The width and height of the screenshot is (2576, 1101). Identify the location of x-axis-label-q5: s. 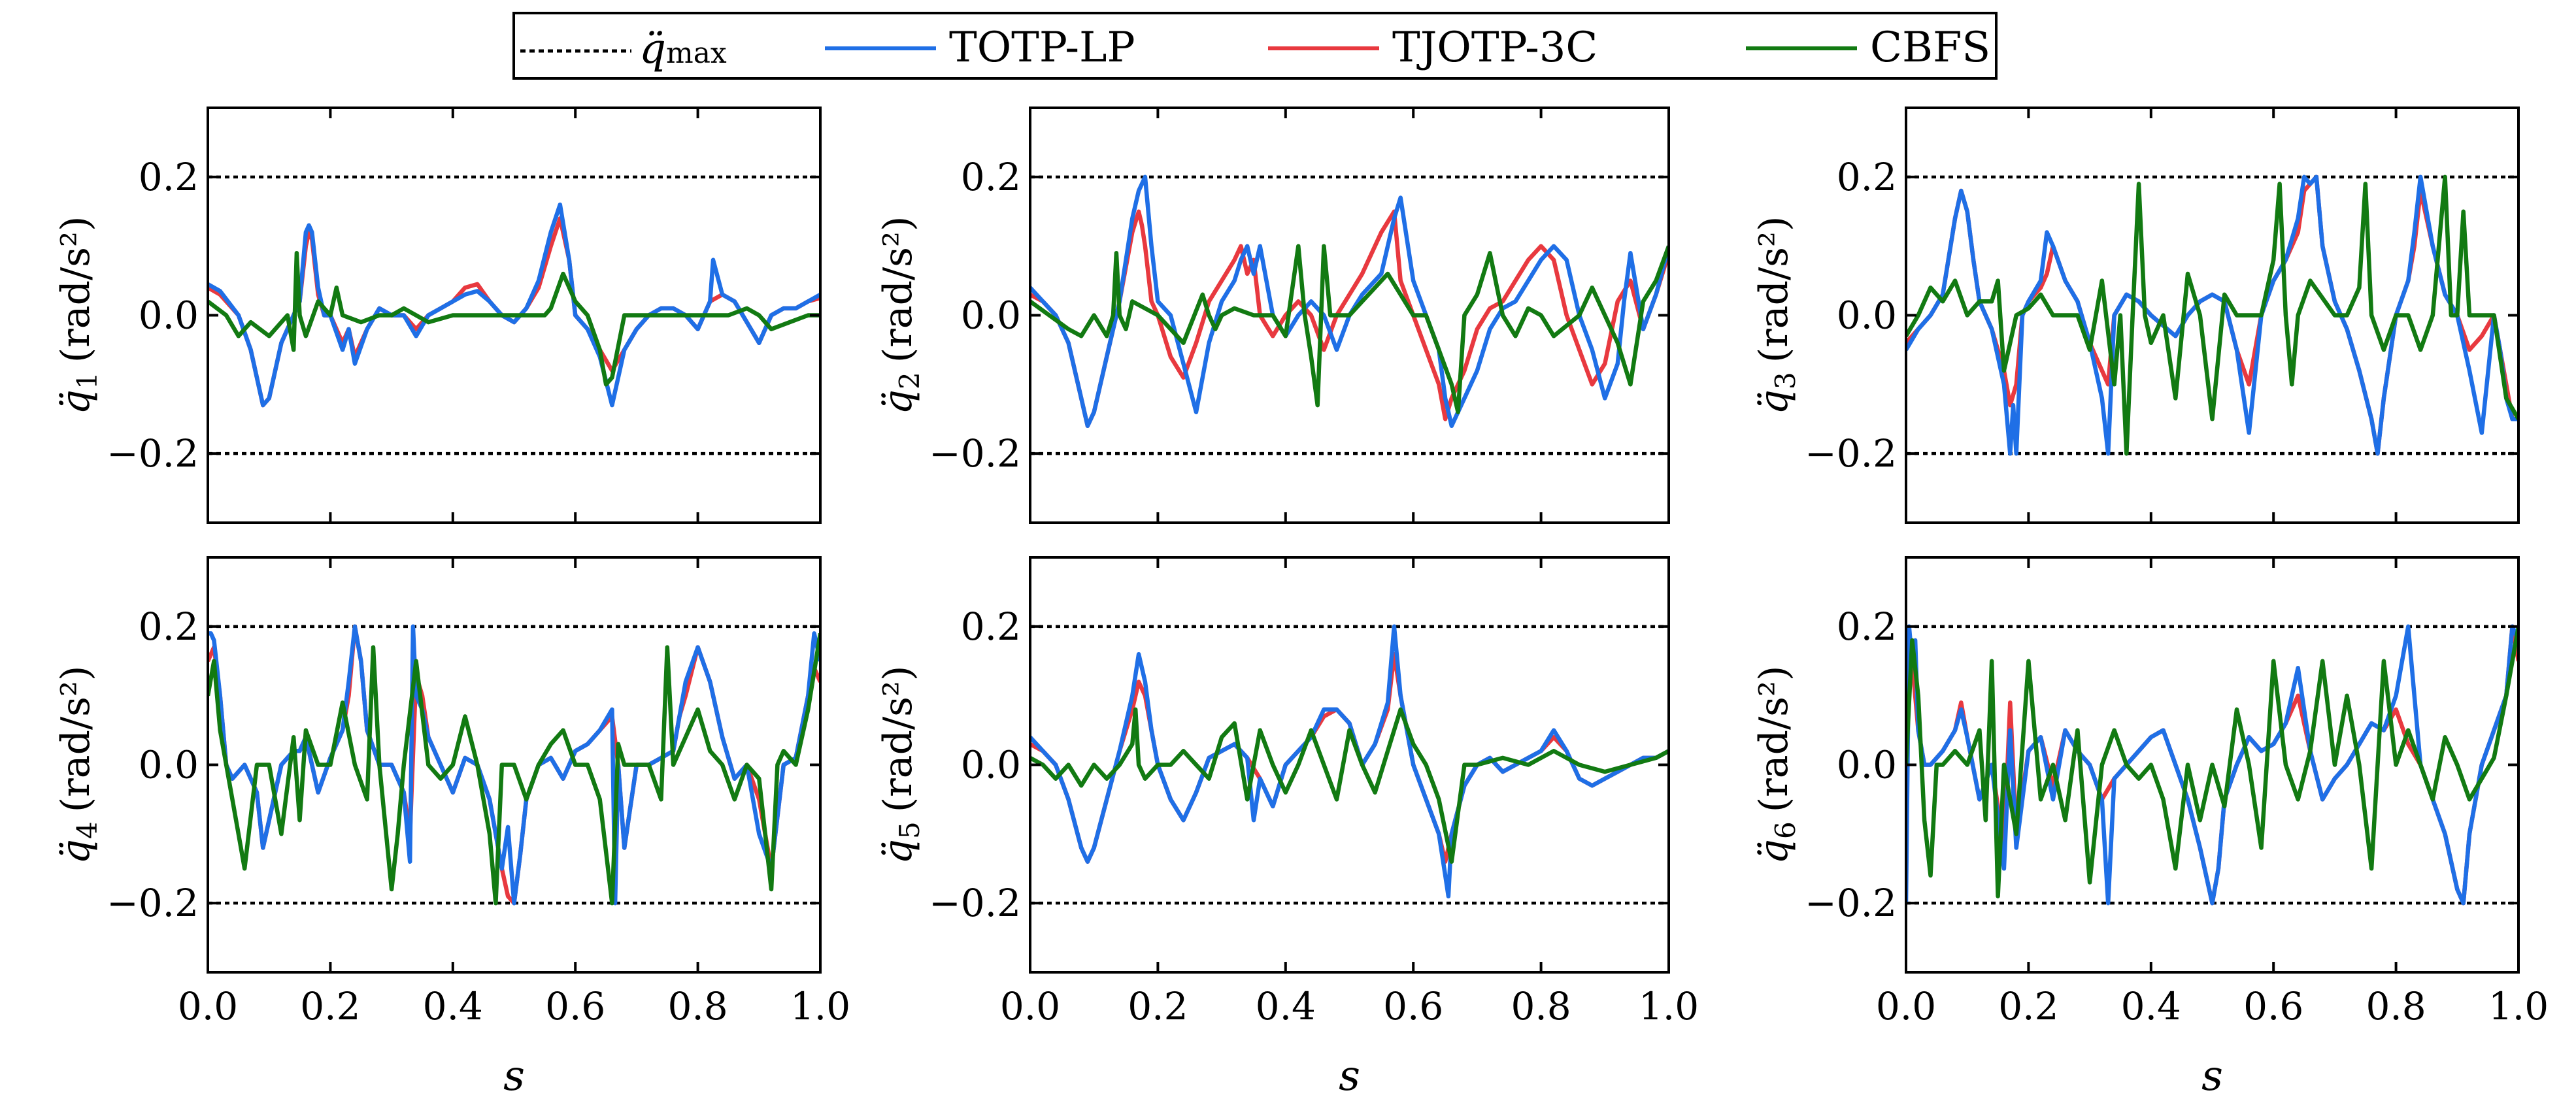
(1350, 1076).